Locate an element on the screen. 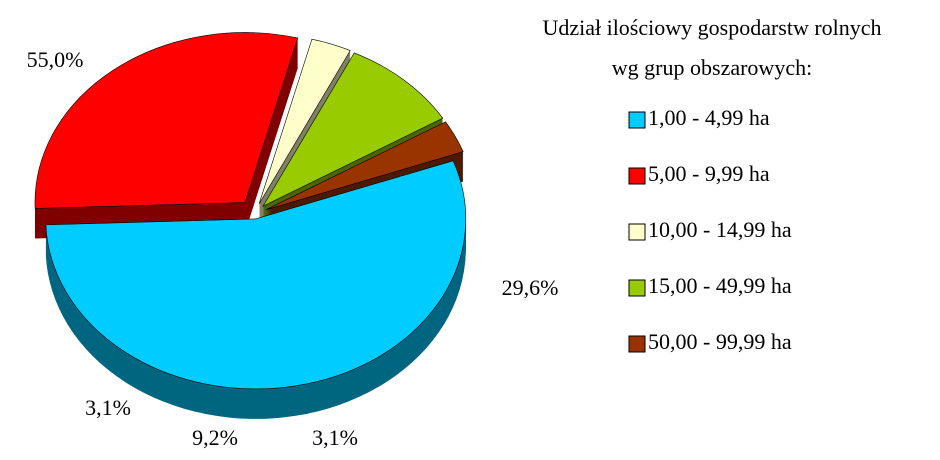 The width and height of the screenshot is (940, 460). legend-label: 1,00 - 4,99 ha is located at coordinates (709, 117).